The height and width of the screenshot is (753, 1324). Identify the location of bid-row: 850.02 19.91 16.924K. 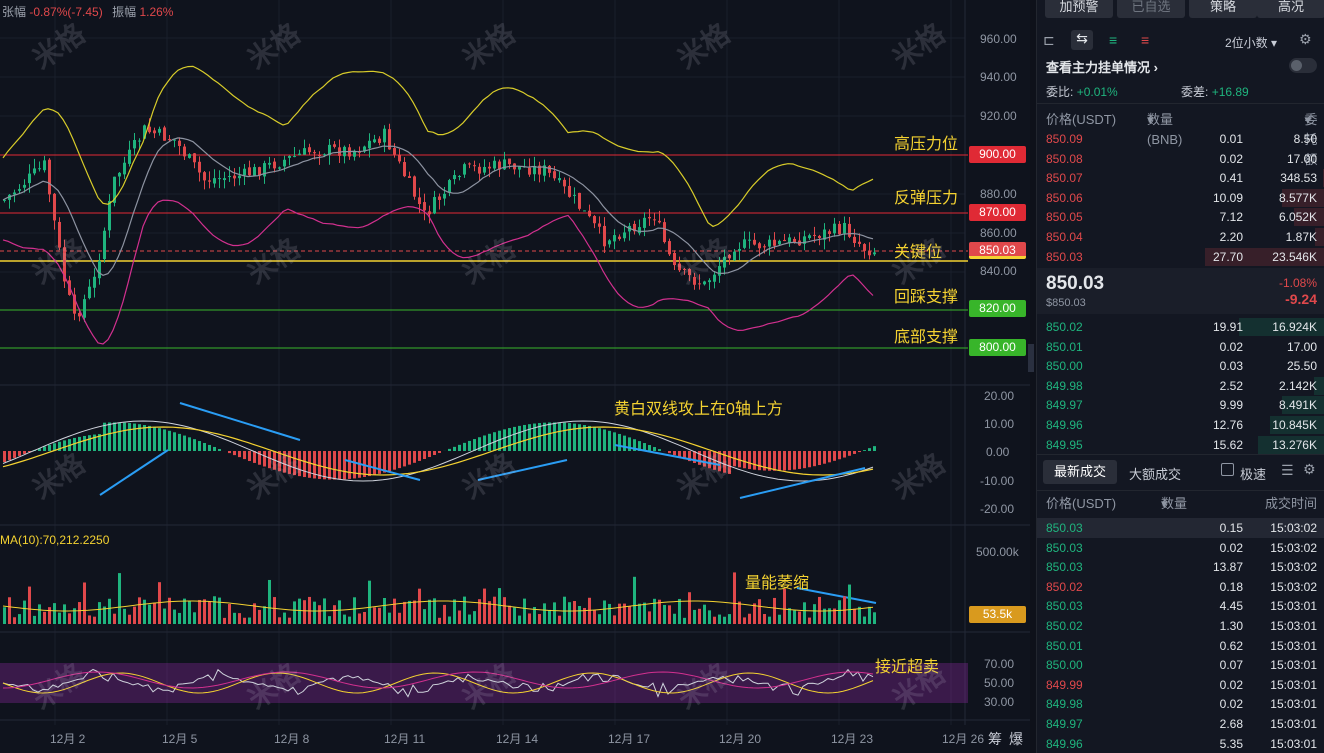
(1180, 327).